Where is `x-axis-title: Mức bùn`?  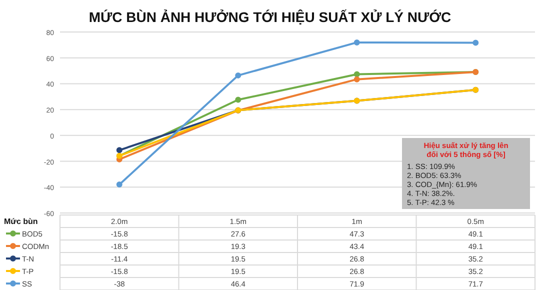 x-axis-title: Mức bùn is located at coordinates (21, 221).